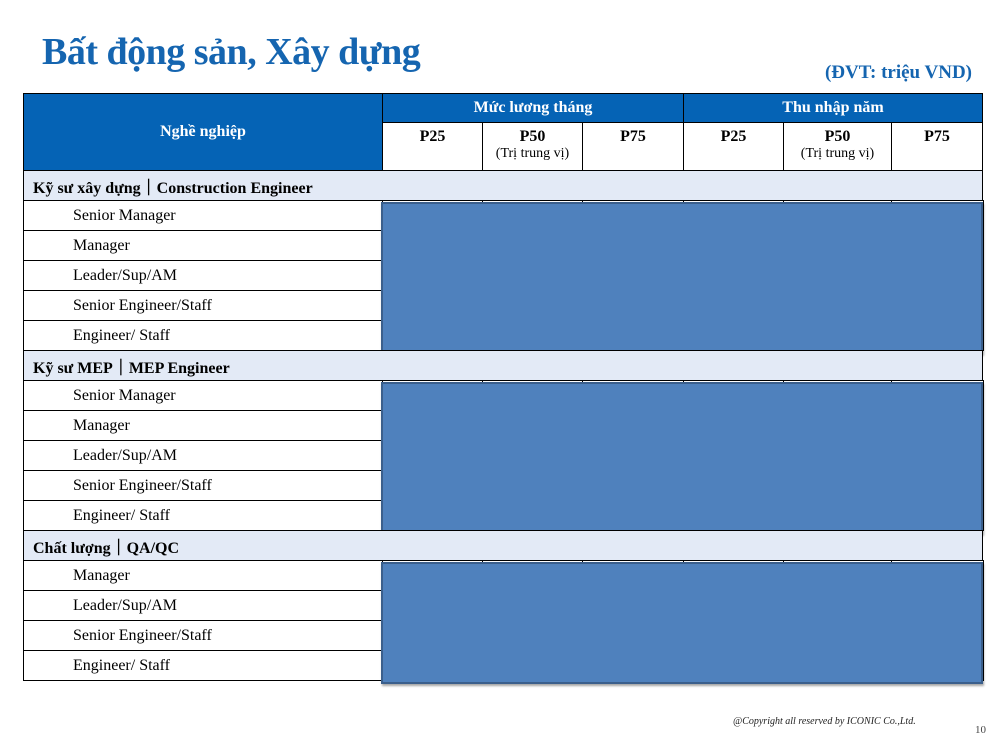  What do you see at coordinates (533, 108) in the screenshot?
I see `header-monthly-salary: Mức lương tháng` at bounding box center [533, 108].